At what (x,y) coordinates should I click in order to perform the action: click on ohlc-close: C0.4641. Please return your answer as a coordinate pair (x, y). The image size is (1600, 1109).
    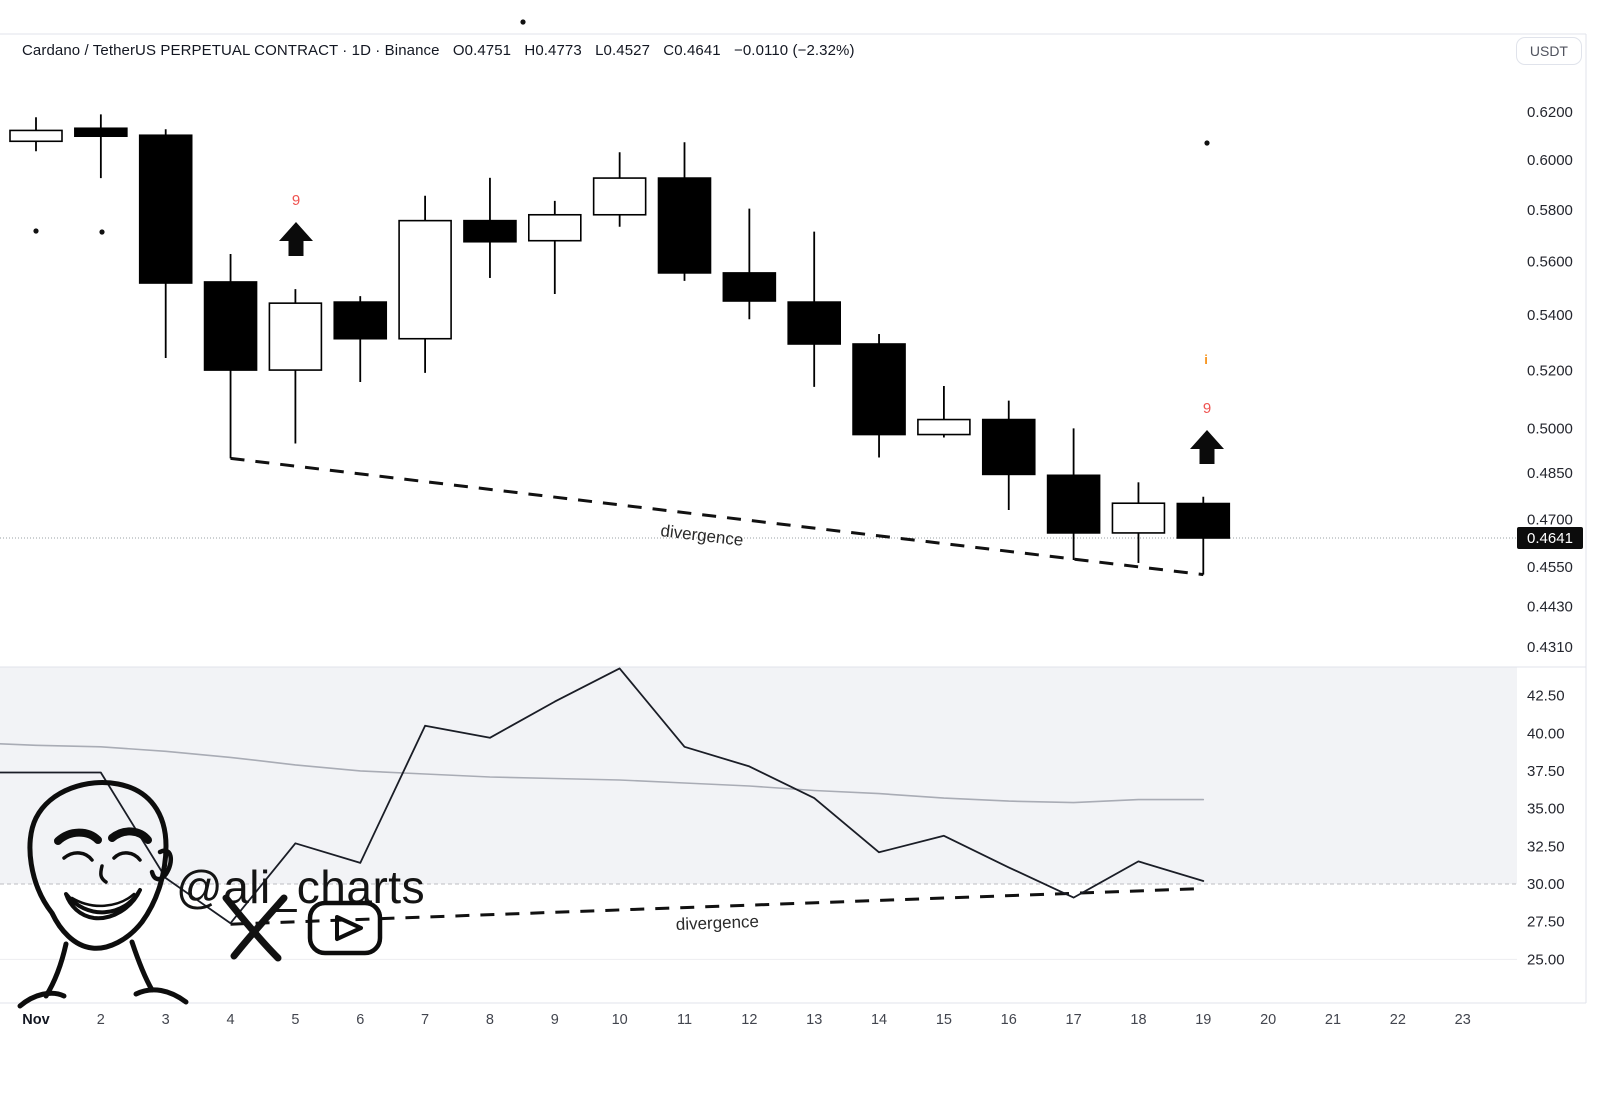
    Looking at the image, I should click on (692, 50).